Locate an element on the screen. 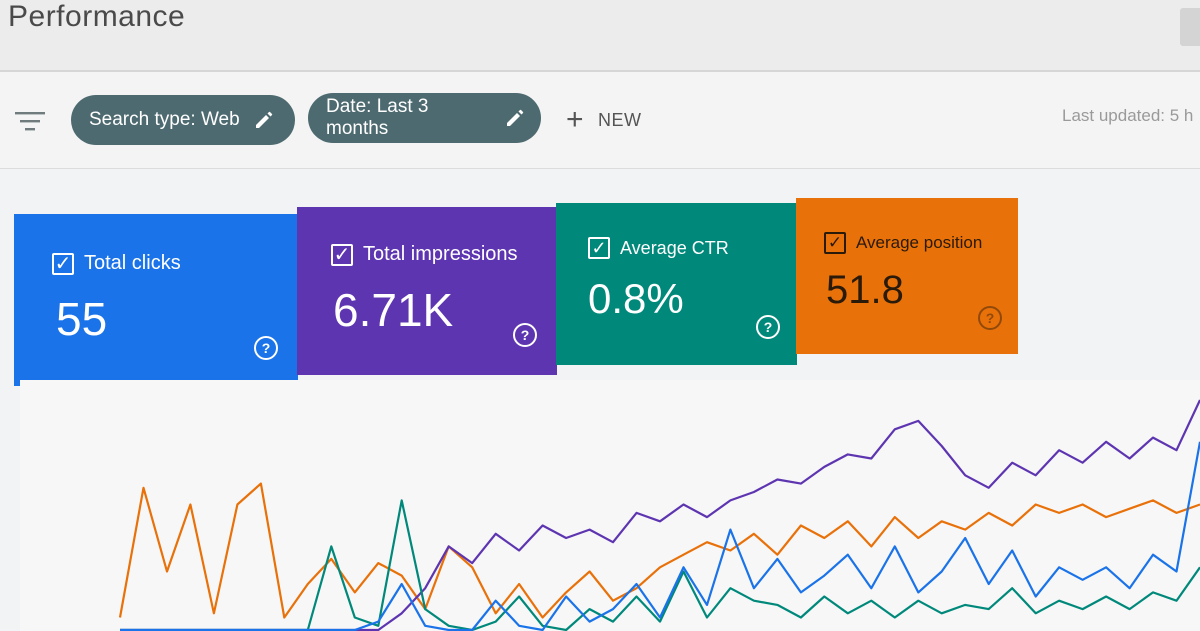  filter-icon is located at coordinates (30, 124).